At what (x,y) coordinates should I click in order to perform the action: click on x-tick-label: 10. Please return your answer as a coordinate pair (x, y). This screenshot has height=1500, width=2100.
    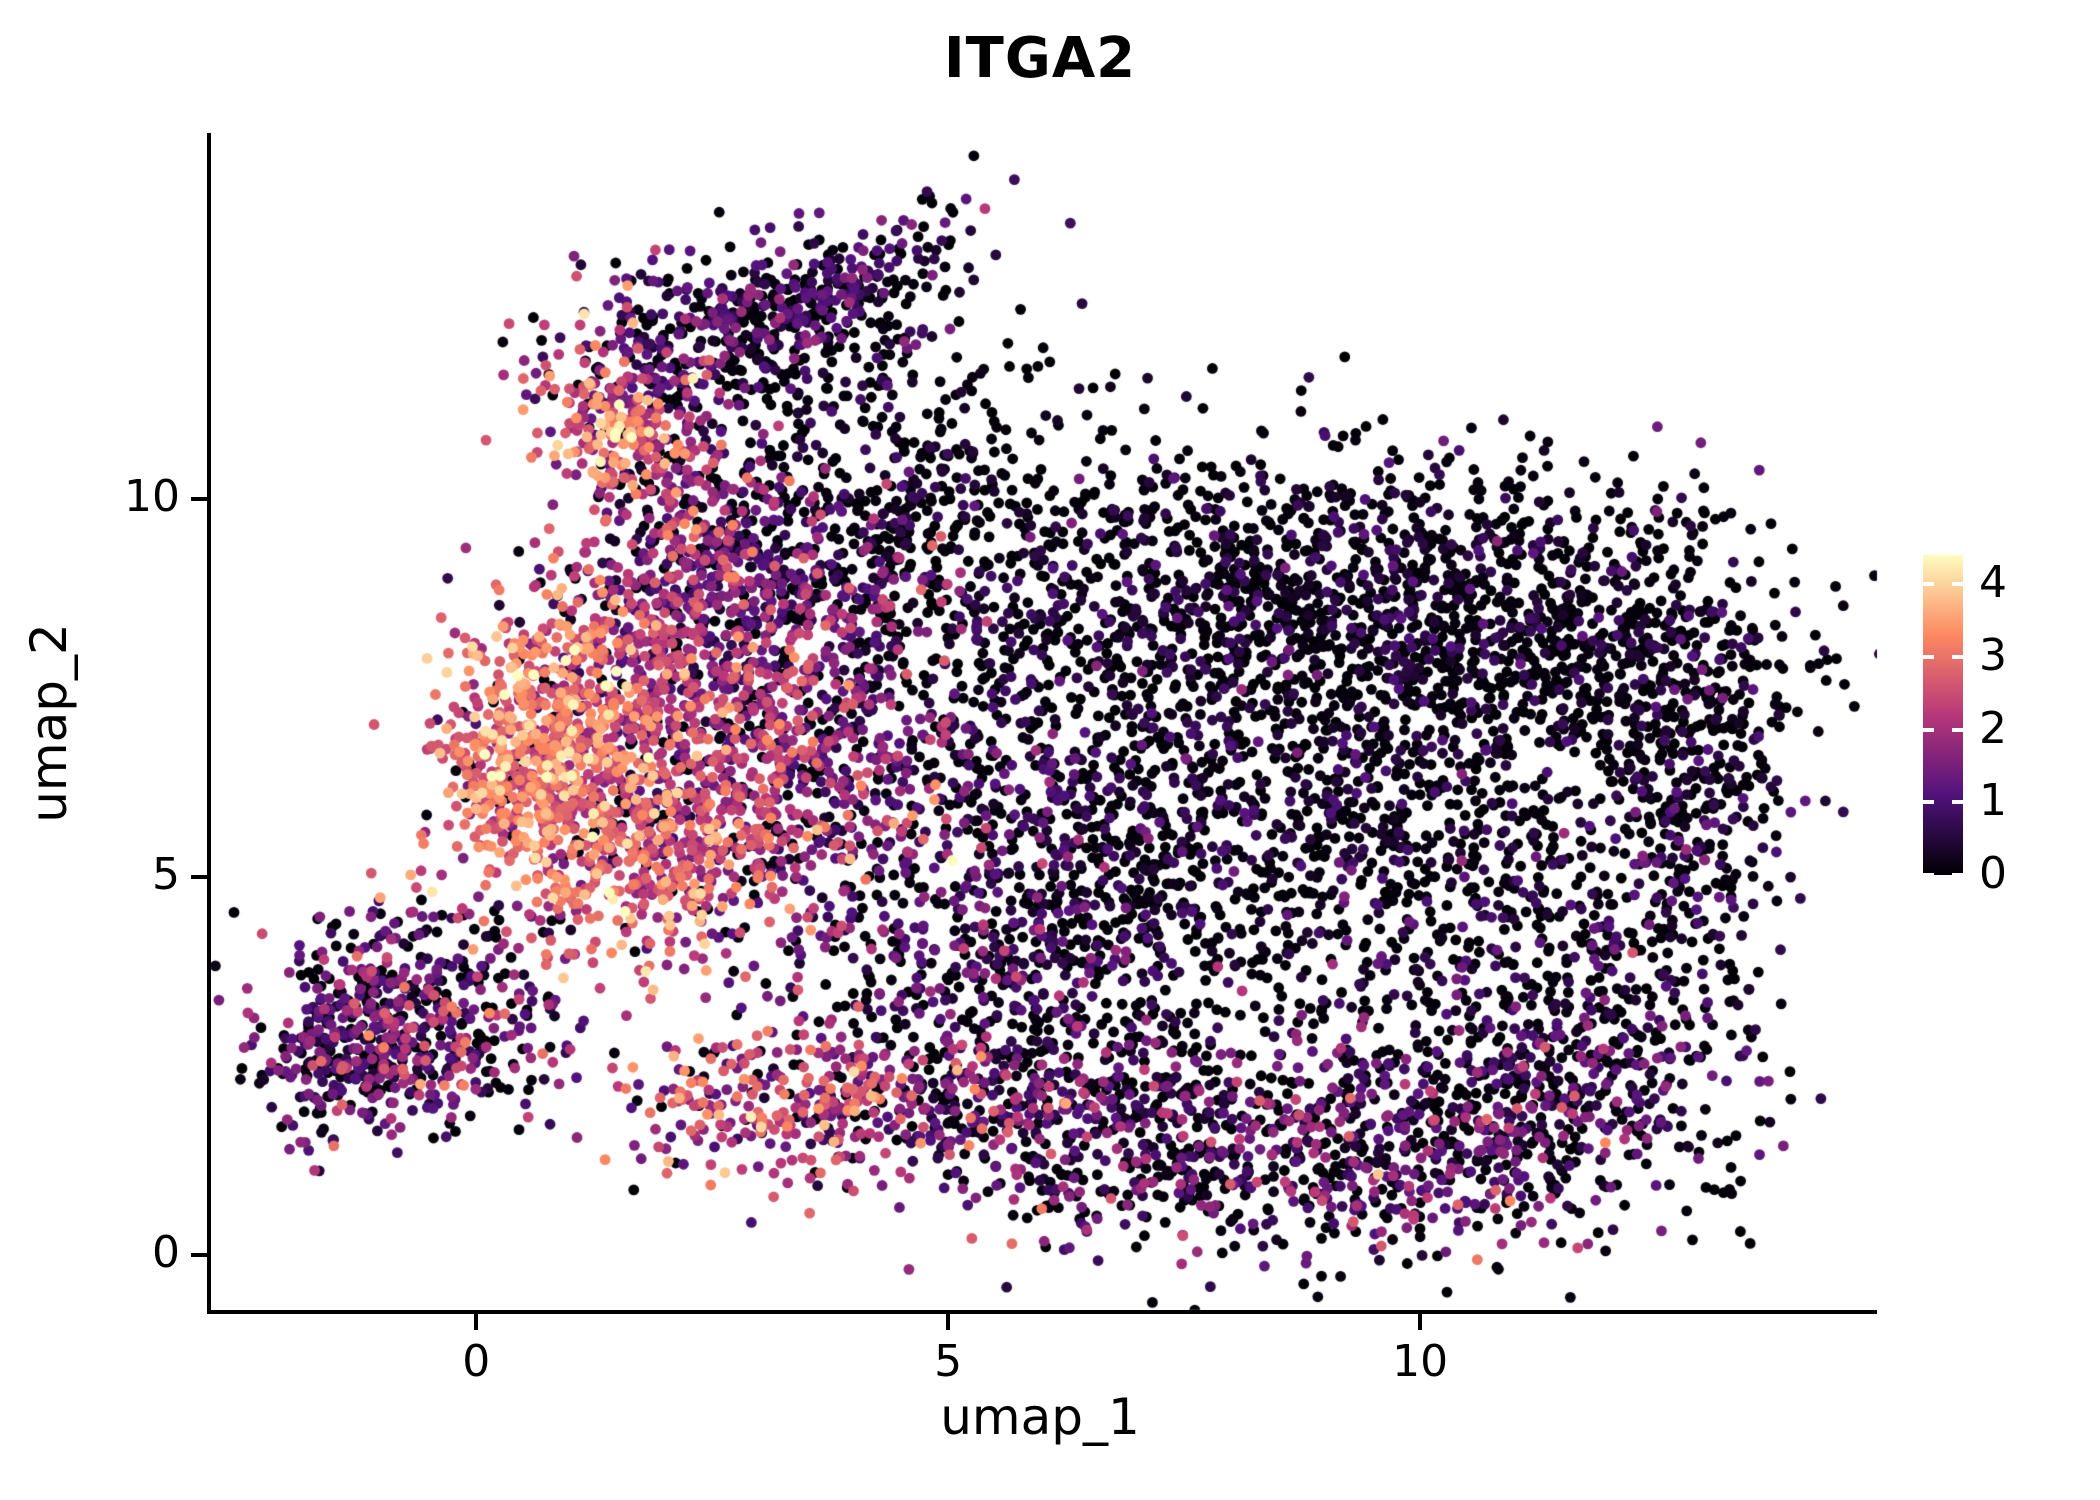
    Looking at the image, I should click on (1420, 1361).